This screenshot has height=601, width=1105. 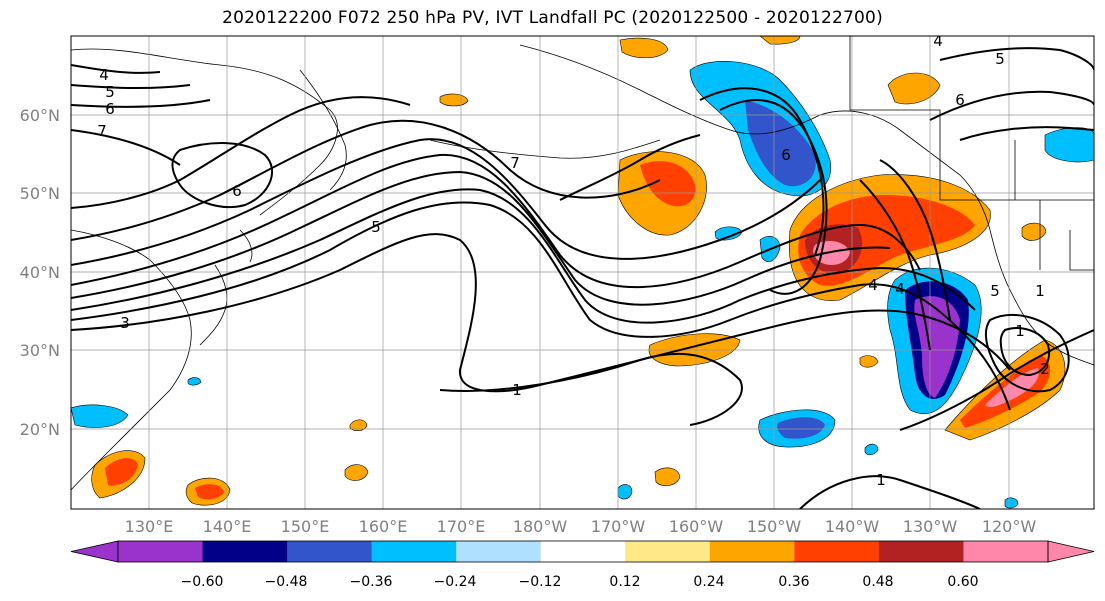 I want to click on lon-label: 130°E, so click(x=149, y=526).